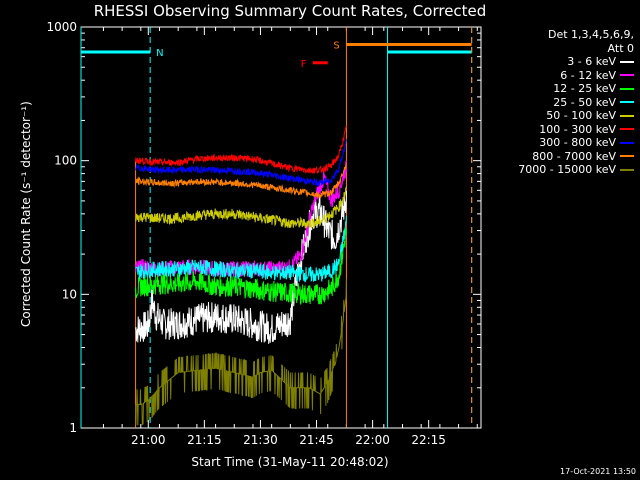 The image size is (640, 480). I want to click on x-tick-label: 21:45, so click(316, 440).